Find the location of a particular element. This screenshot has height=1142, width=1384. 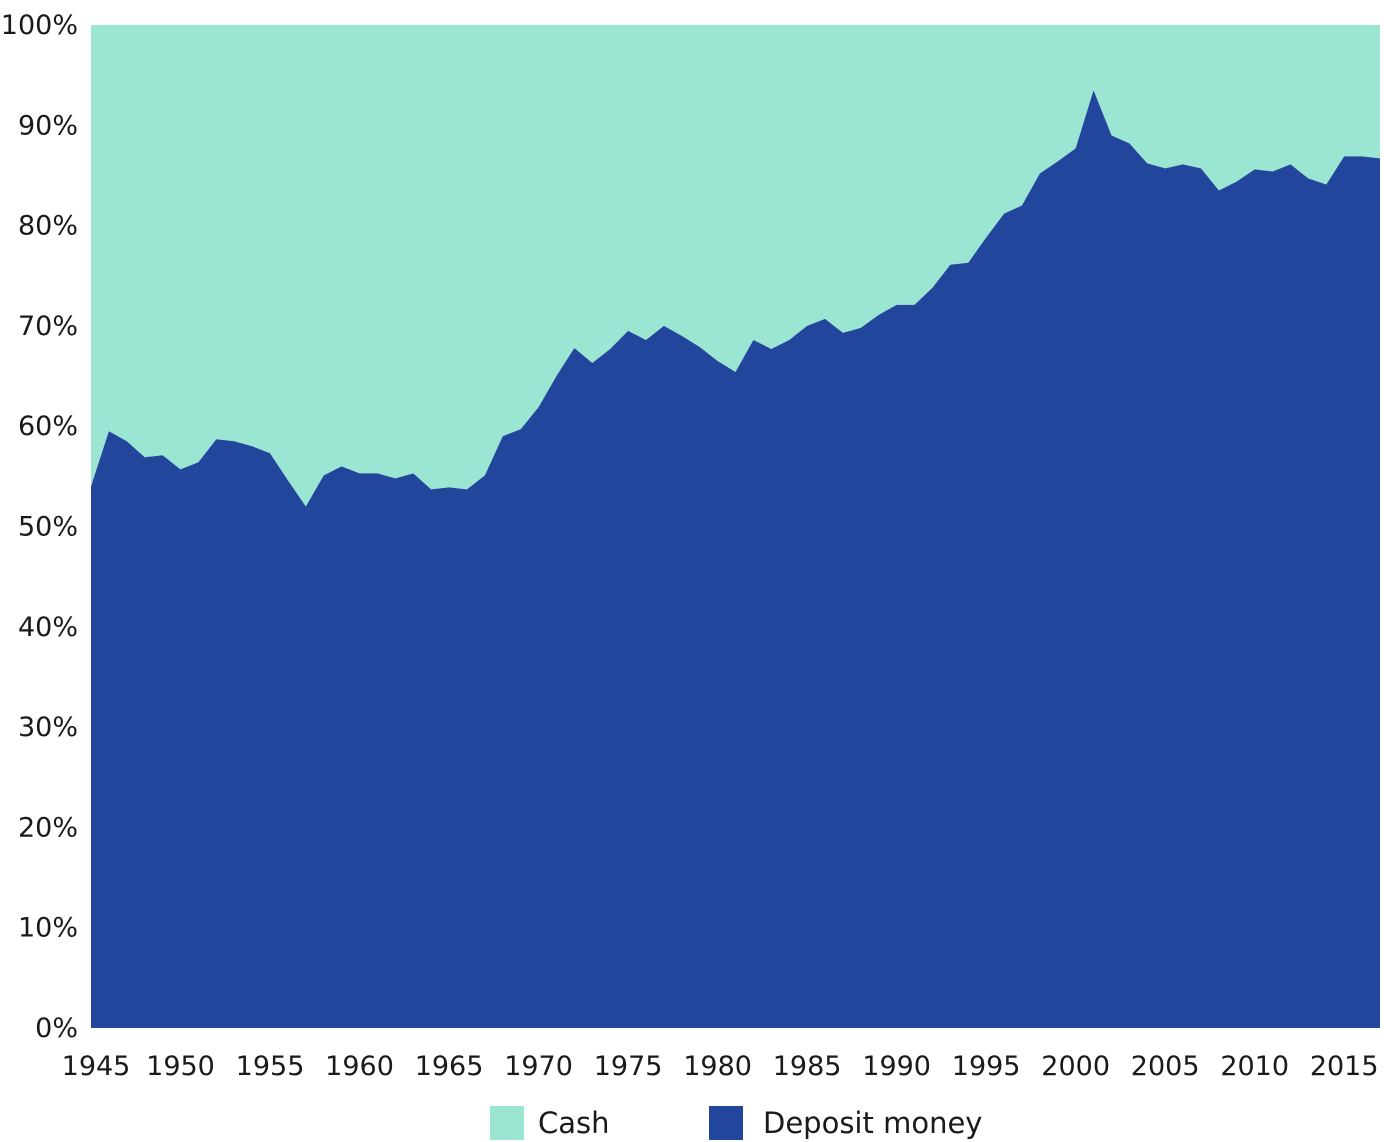

y-tick-label: 10% is located at coordinates (48, 928).